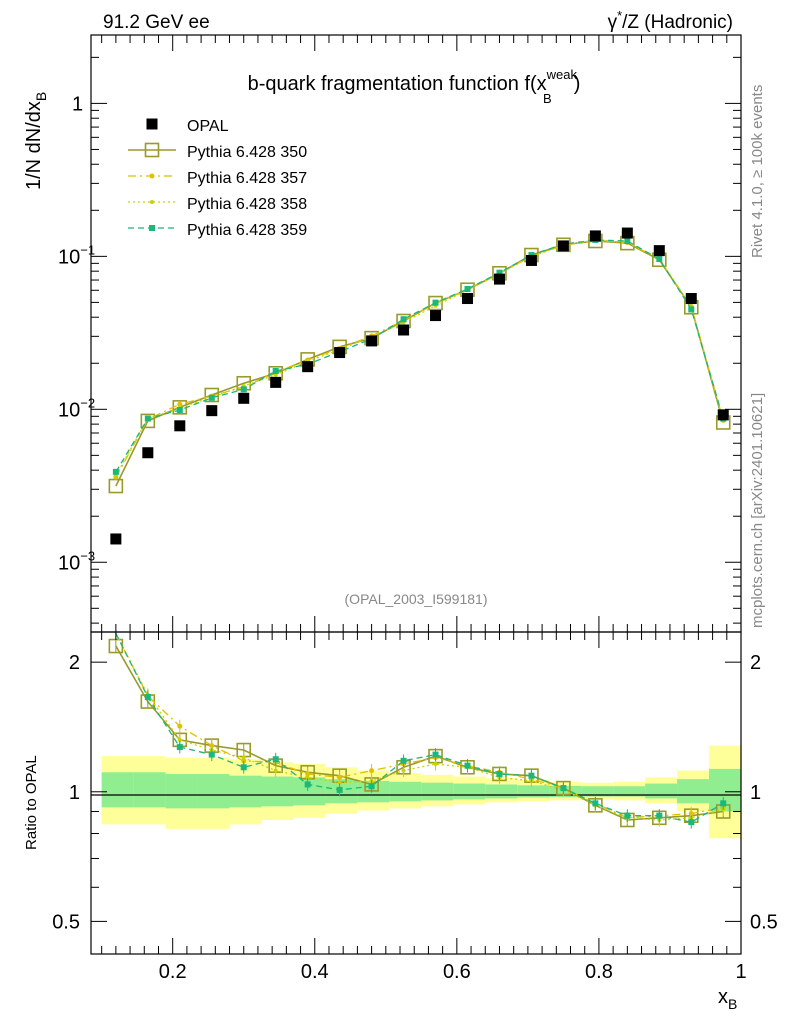  What do you see at coordinates (247, 178) in the screenshot?
I see `svg-text: Pythia 6.428 357` at bounding box center [247, 178].